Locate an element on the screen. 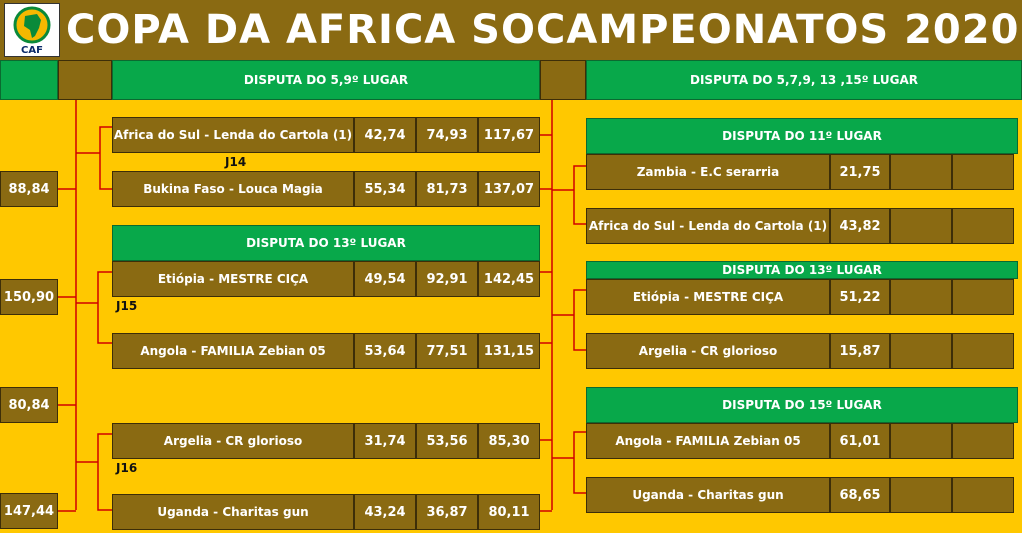  africa-logo-icon: CAF is located at coordinates (32, 31).